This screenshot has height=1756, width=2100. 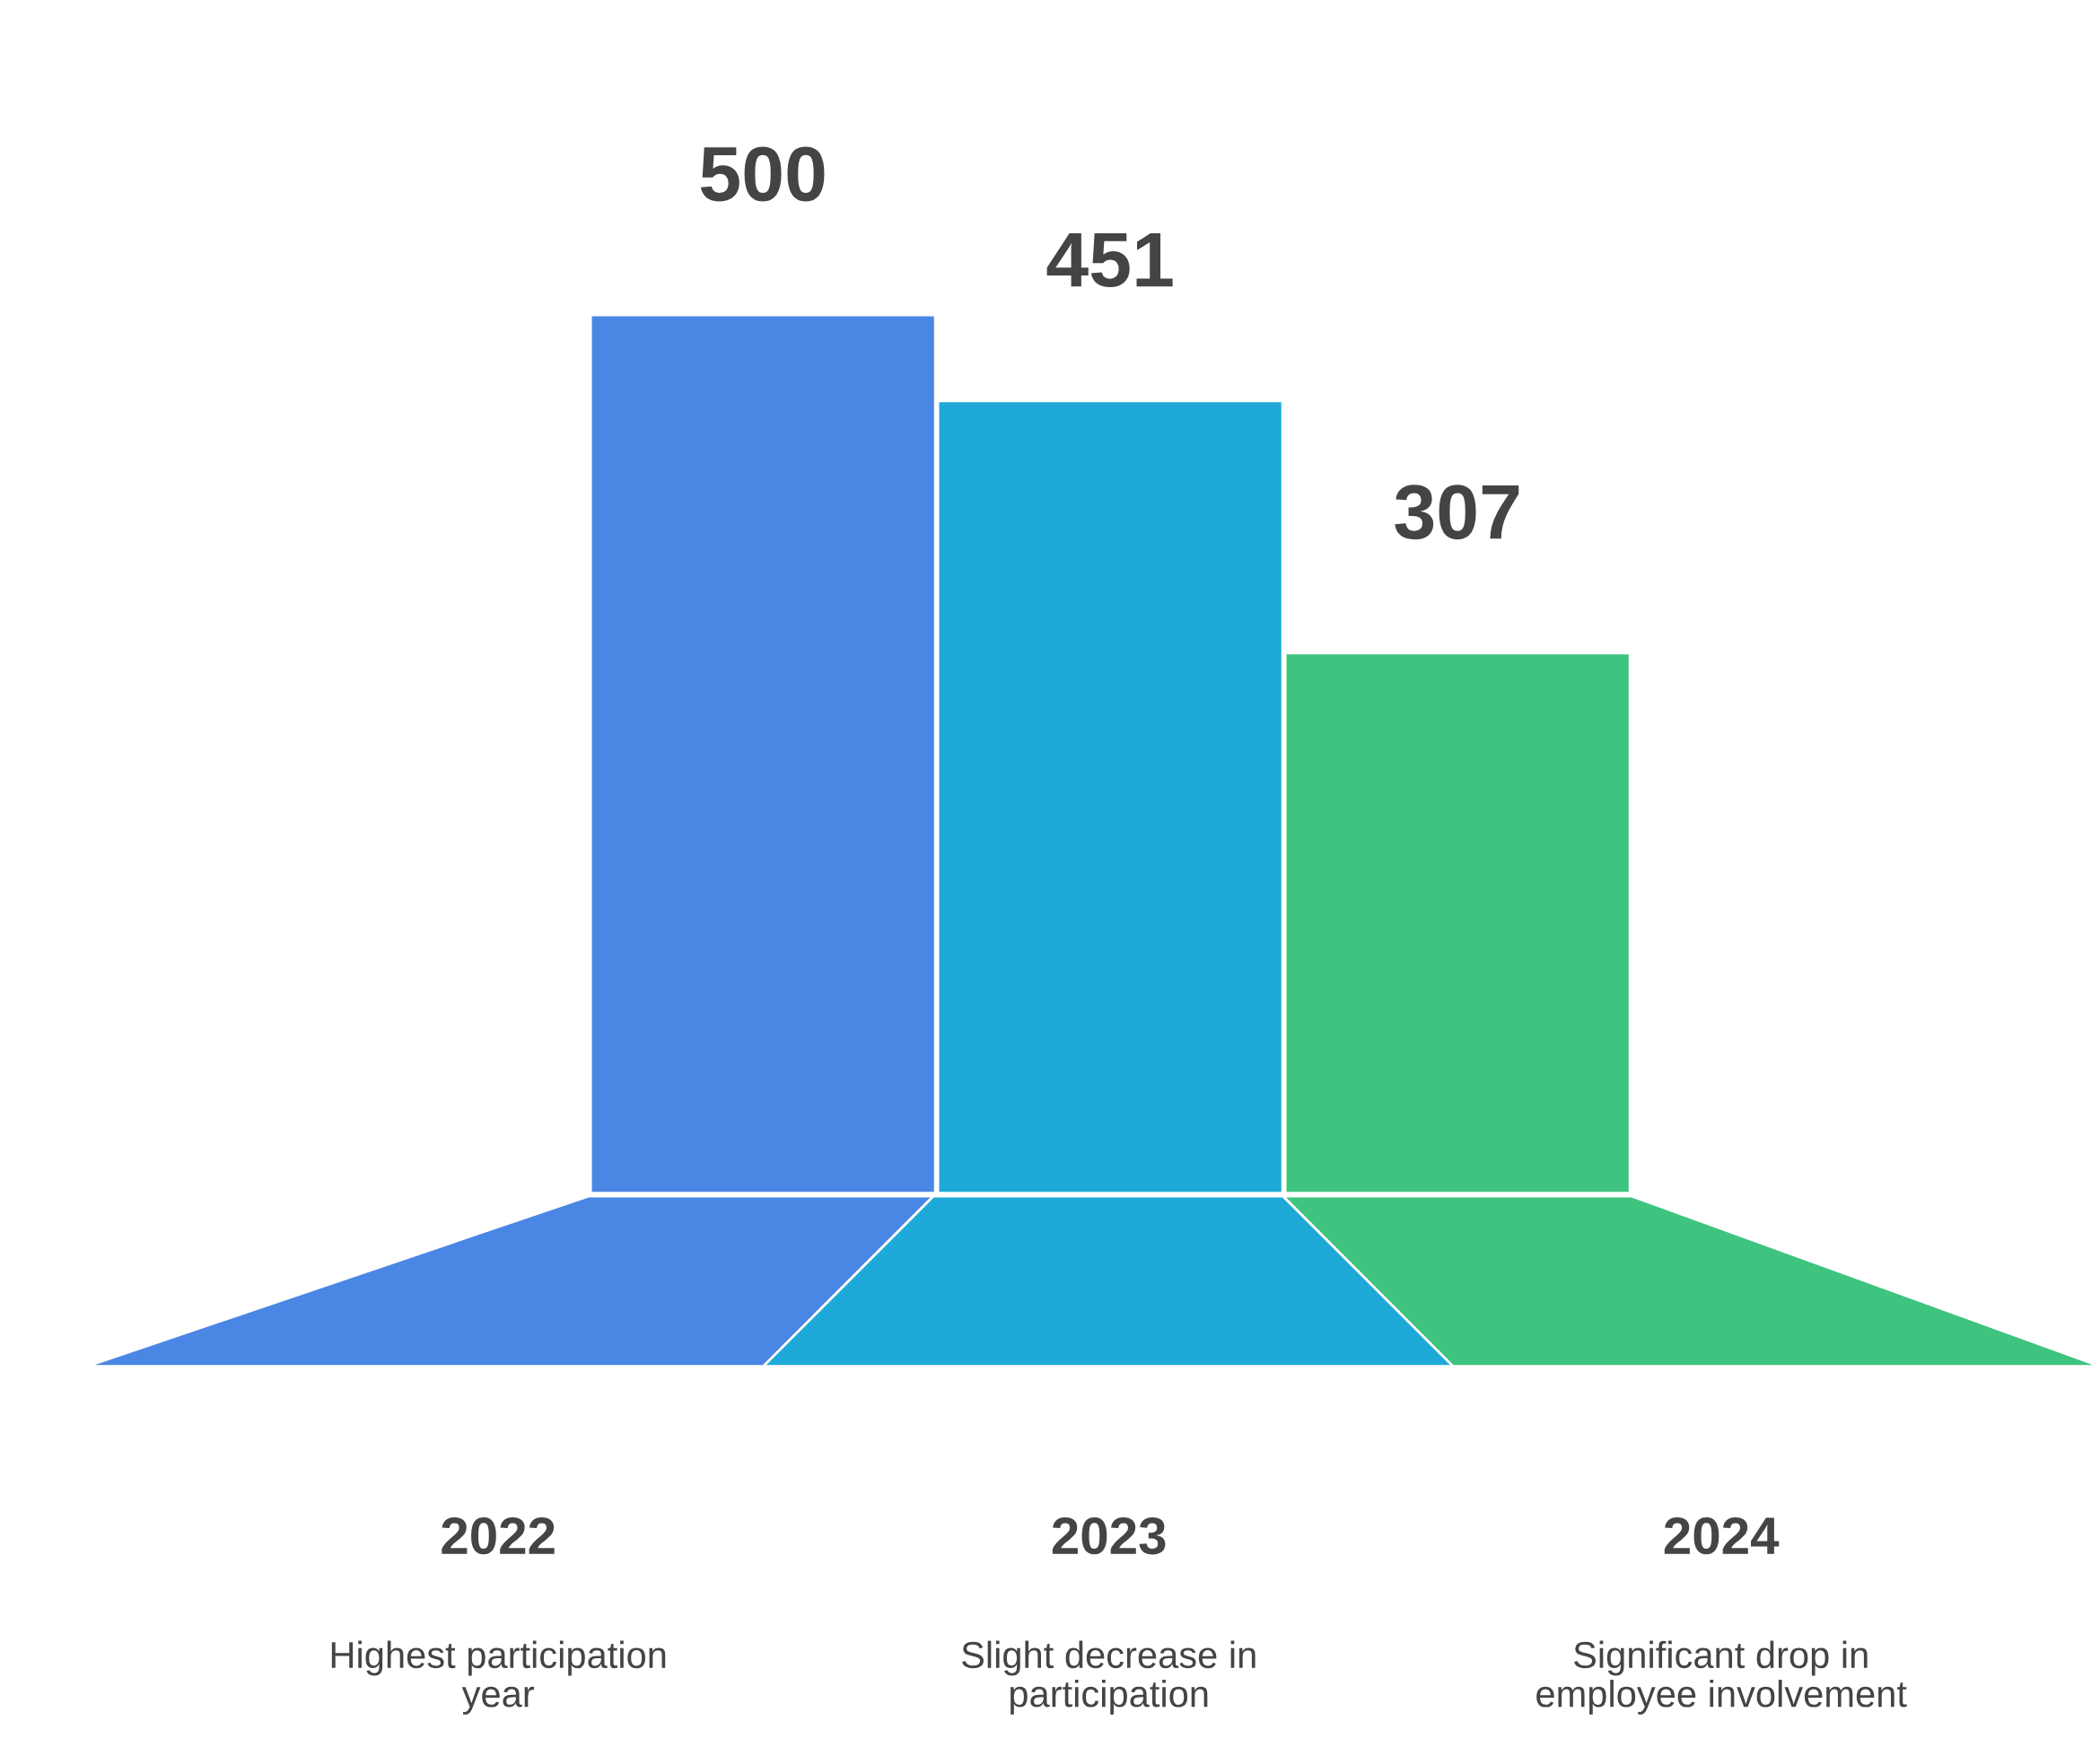 What do you see at coordinates (763, 174) in the screenshot?
I see `data-label: 500` at bounding box center [763, 174].